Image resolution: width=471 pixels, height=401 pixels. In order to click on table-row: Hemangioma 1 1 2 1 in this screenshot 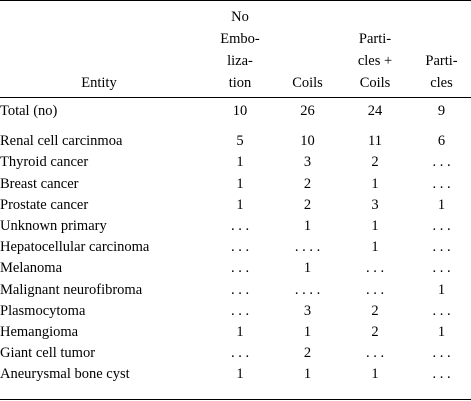, I will do `click(235, 332)`.